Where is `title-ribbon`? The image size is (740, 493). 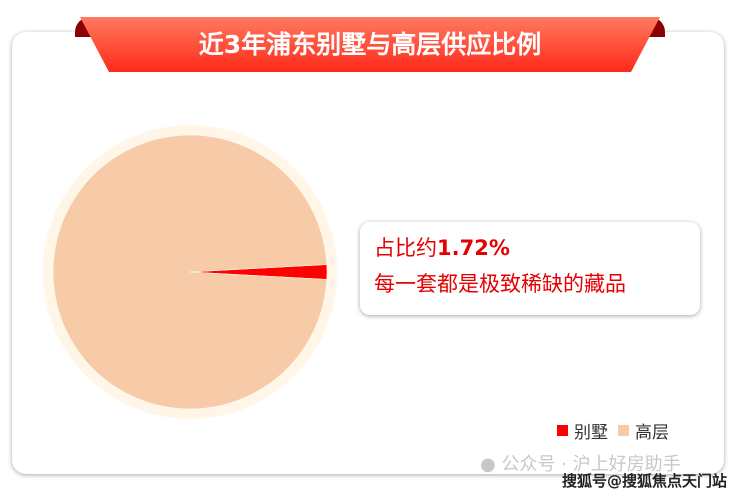 title-ribbon is located at coordinates (370, 44).